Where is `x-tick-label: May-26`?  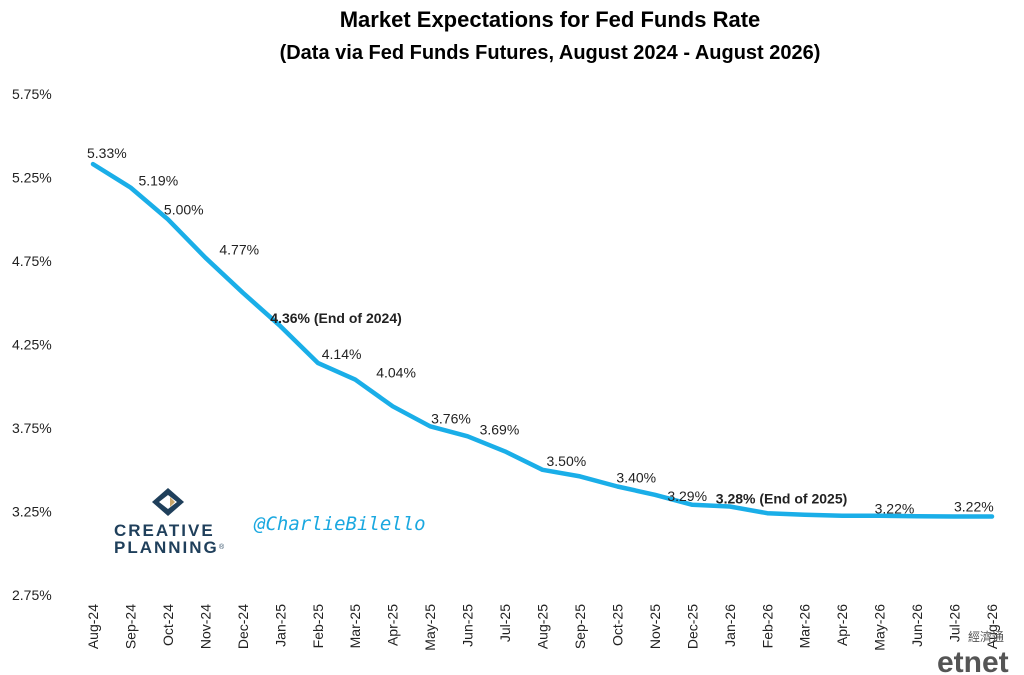 x-tick-label: May-26 is located at coordinates (880, 627).